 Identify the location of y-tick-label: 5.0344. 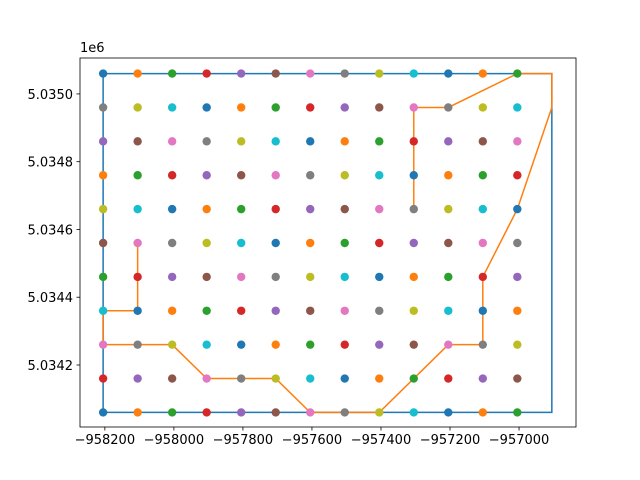
(51, 298).